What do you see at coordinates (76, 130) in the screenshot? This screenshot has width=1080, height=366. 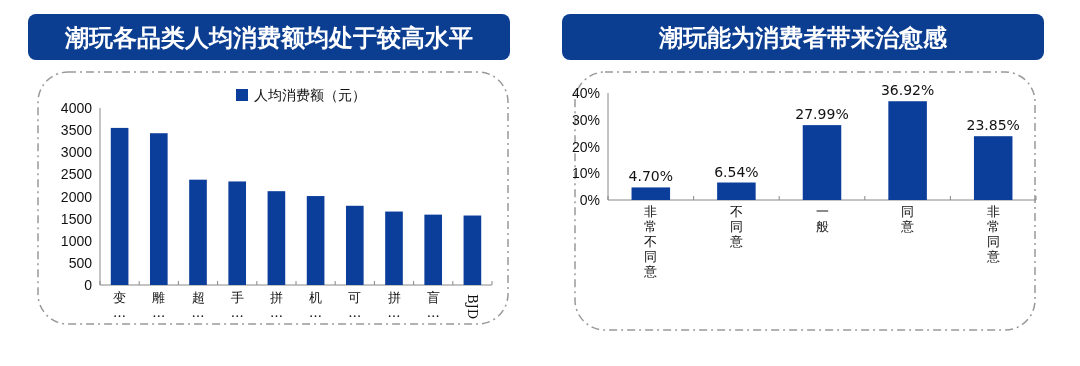 I see `y-tick-label: 3500` at bounding box center [76, 130].